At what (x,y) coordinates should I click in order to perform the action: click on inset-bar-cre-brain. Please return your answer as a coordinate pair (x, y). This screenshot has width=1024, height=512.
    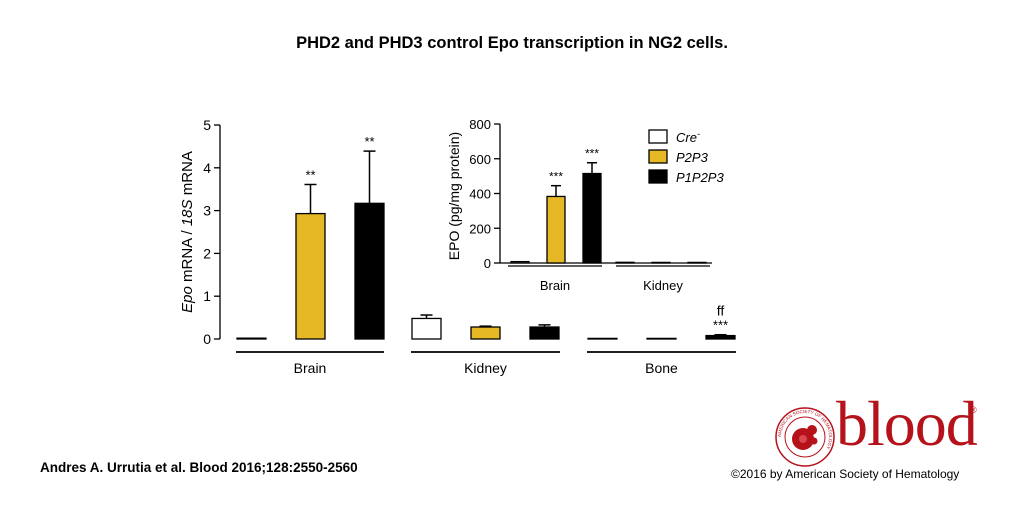
    Looking at the image, I should click on (520, 262).